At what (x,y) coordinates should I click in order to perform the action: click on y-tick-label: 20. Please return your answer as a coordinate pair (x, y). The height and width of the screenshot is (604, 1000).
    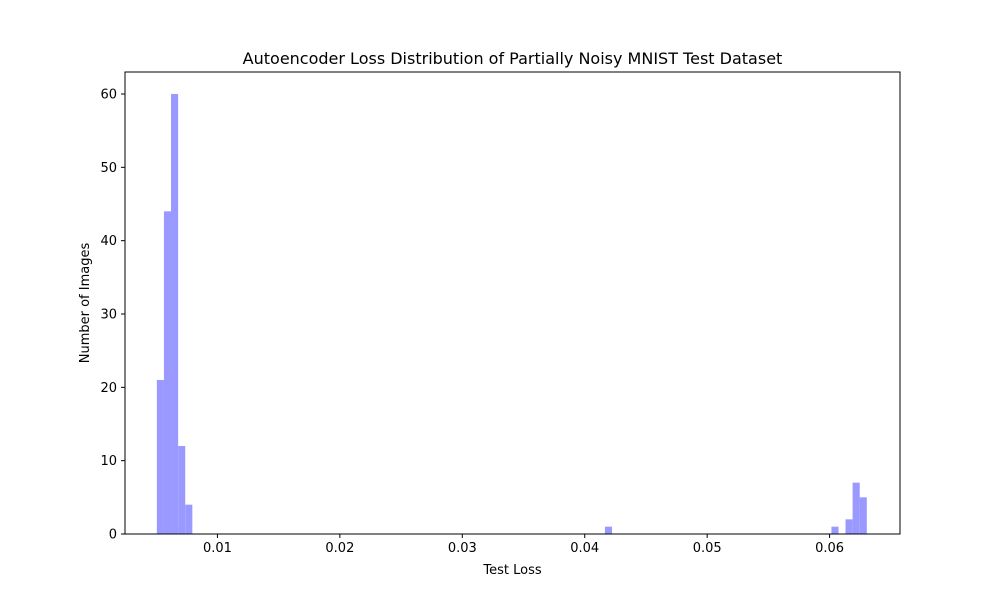
    Looking at the image, I should click on (108, 388).